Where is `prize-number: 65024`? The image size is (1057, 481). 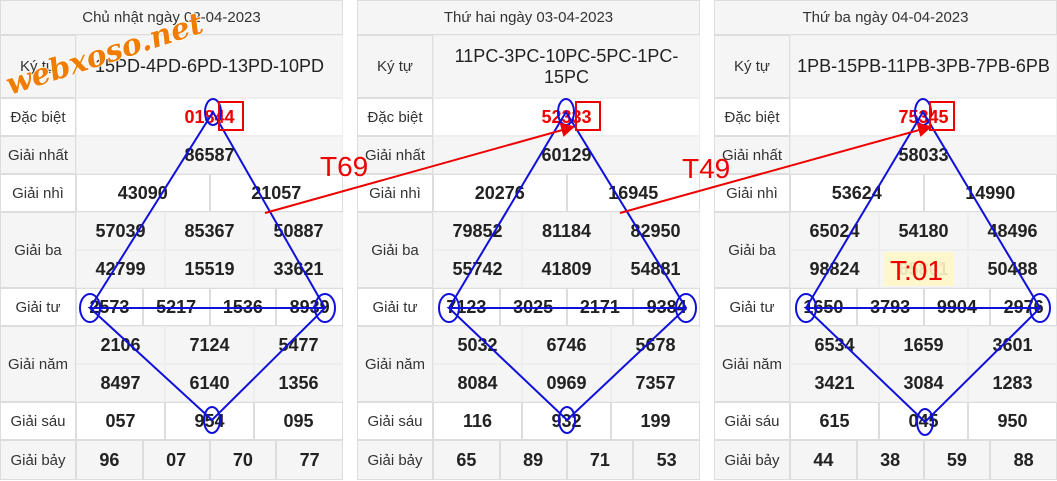 prize-number: 65024 is located at coordinates (834, 231).